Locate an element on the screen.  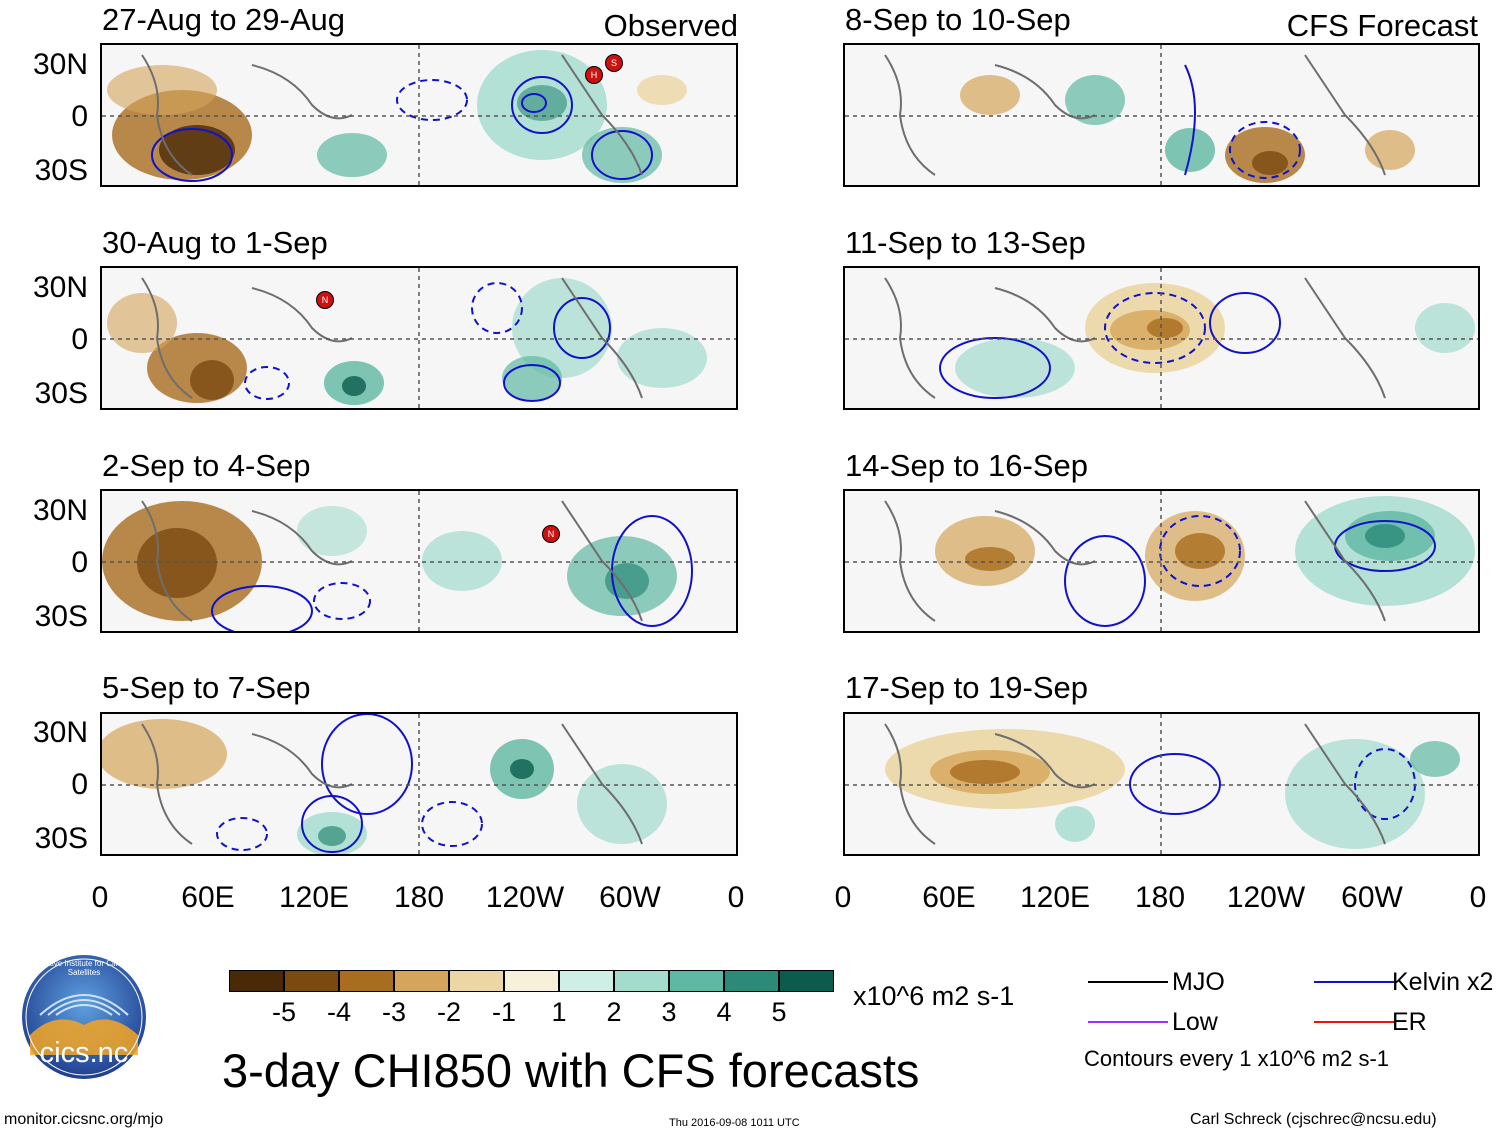
panel-title: 30-Aug to 1-Sep is located at coordinates (215, 242).